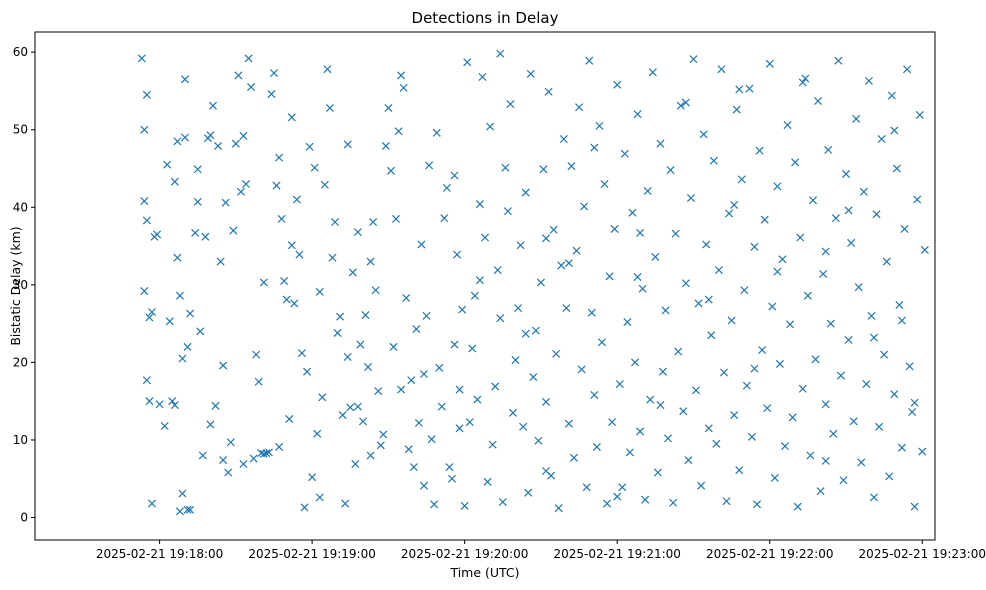 The height and width of the screenshot is (590, 986). What do you see at coordinates (484, 572) in the screenshot?
I see `x-axis-label: Time (UTC)` at bounding box center [484, 572].